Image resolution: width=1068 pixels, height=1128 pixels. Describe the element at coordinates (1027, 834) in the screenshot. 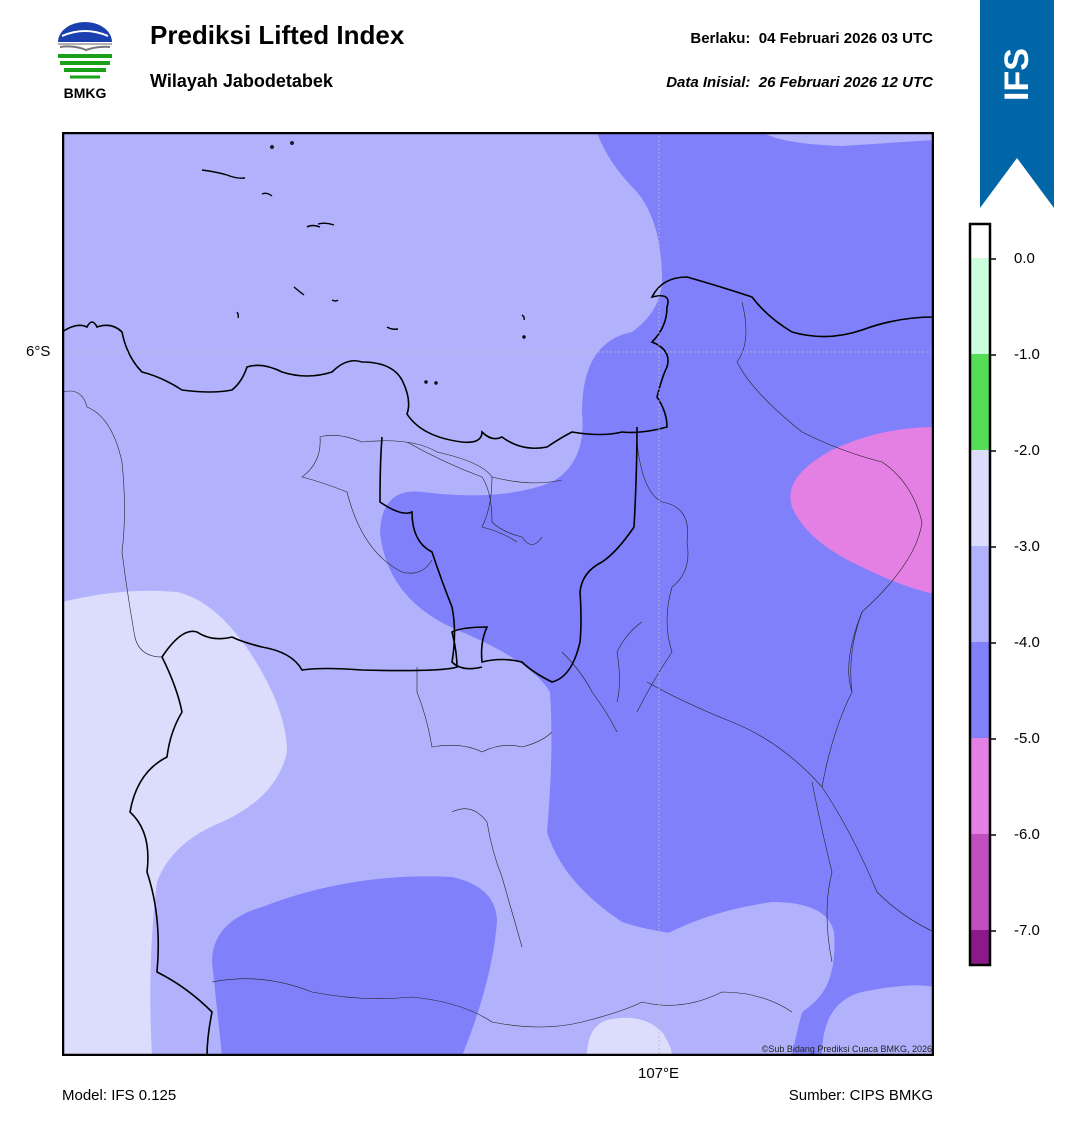

I see `colorbar-tick-label: -6.0` at that location.